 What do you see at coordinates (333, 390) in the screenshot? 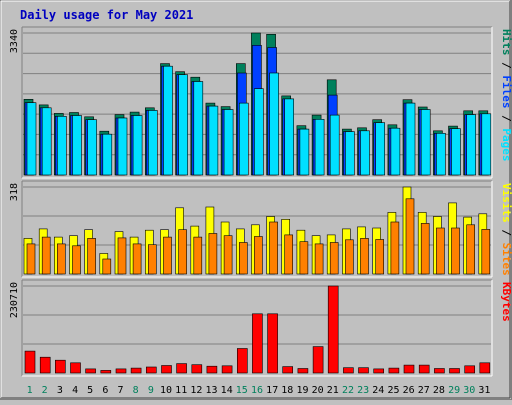
I see `x-tick-label: 21` at bounding box center [333, 390].